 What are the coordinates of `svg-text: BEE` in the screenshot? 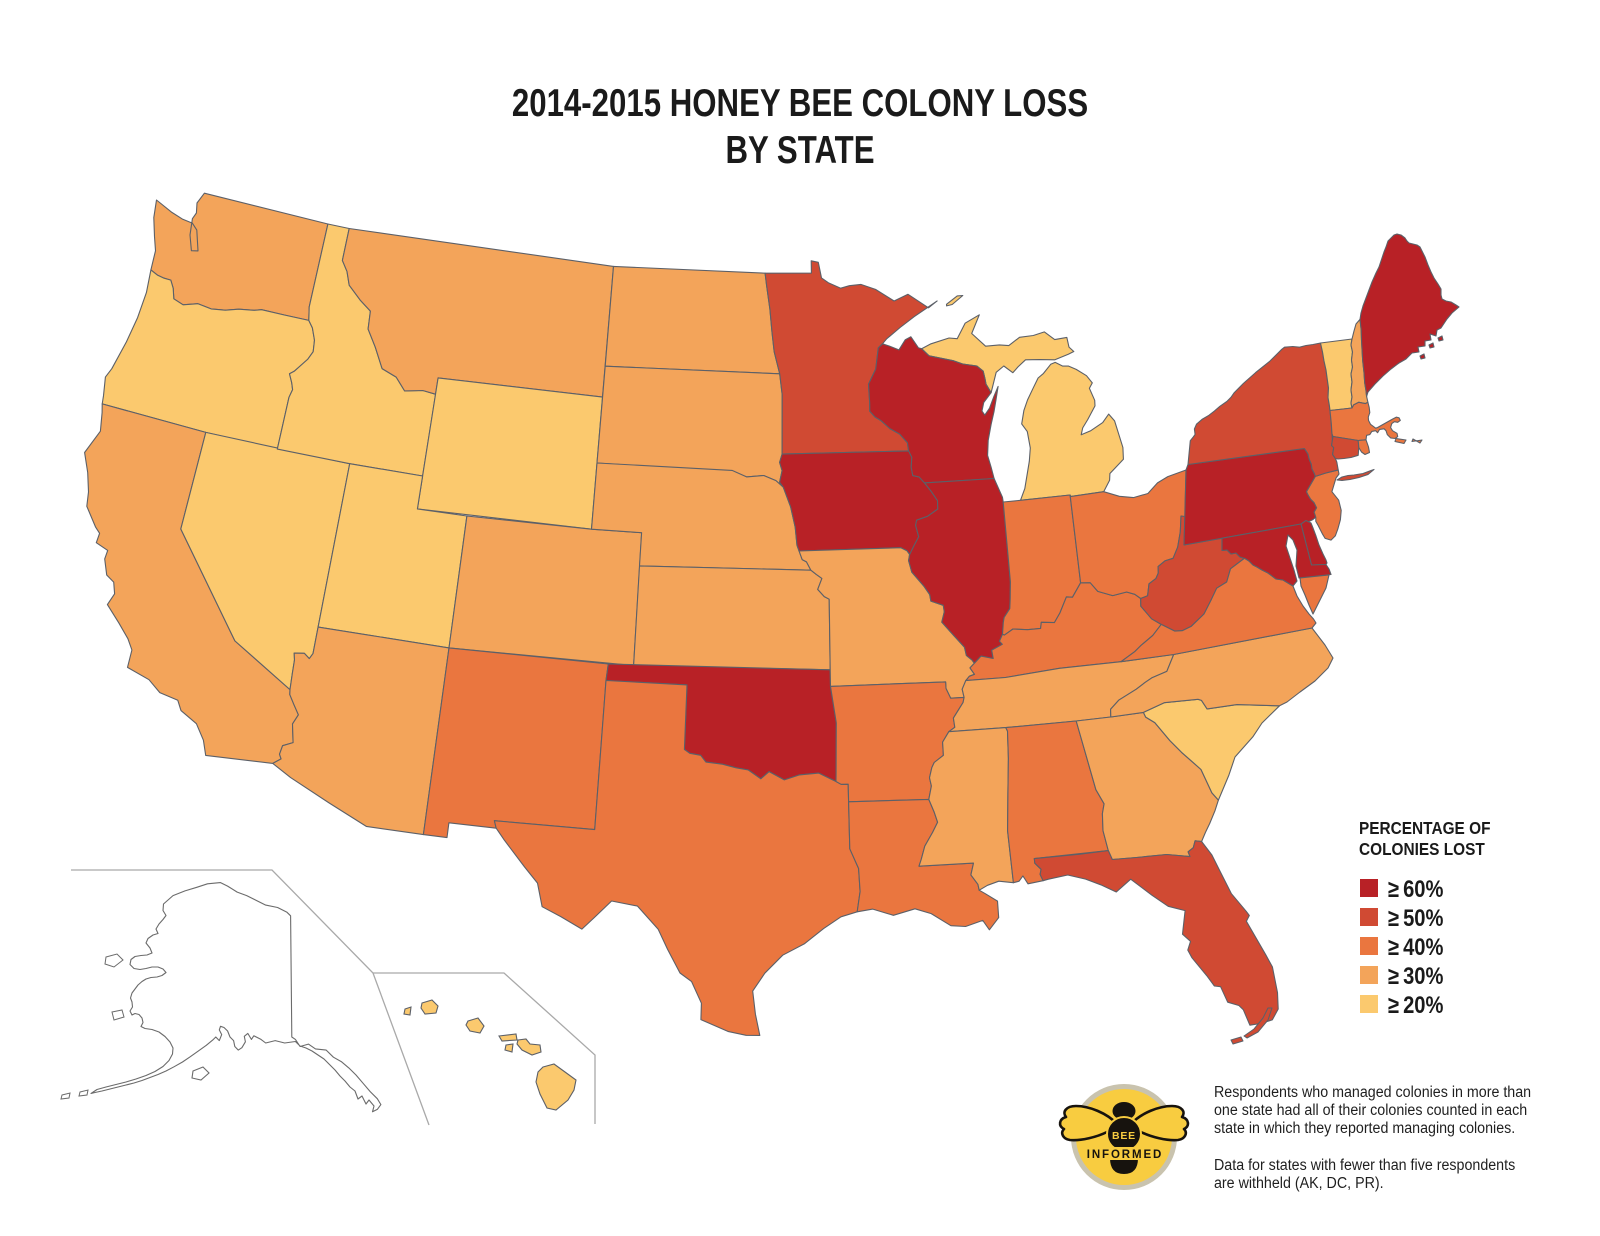 It's located at (1124, 1136).